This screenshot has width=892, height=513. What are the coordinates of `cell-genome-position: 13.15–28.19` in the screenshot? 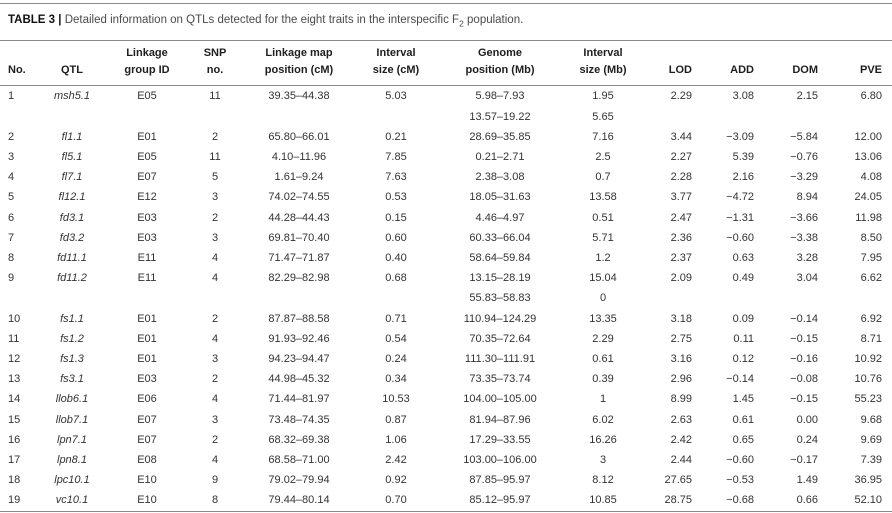 It's located at (500, 278).